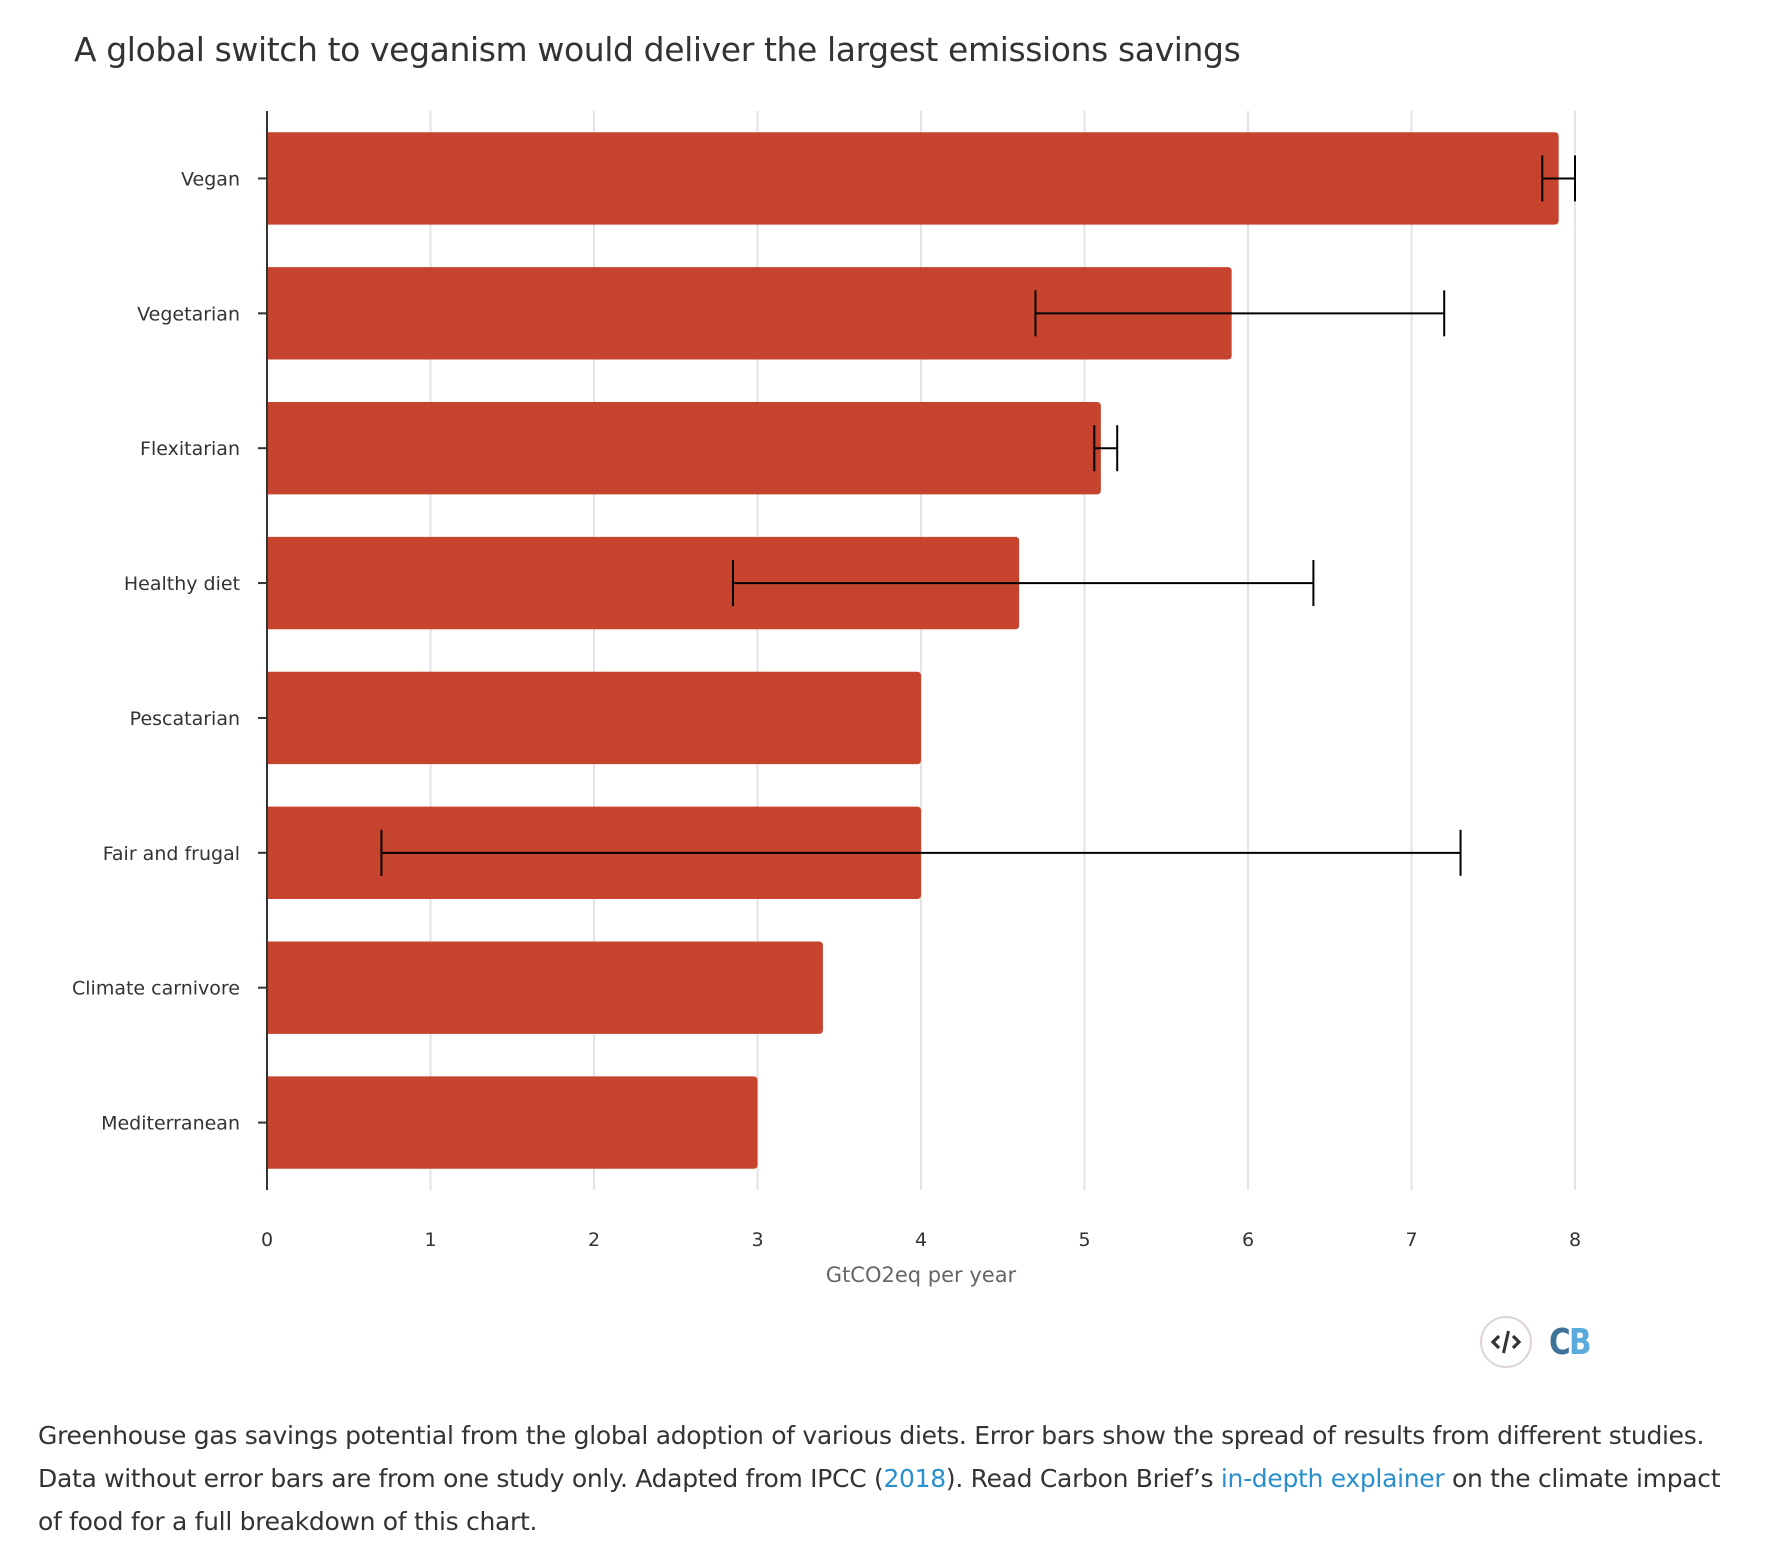  Describe the element at coordinates (1539, 1342) in the screenshot. I see `logo-area: CB` at that location.